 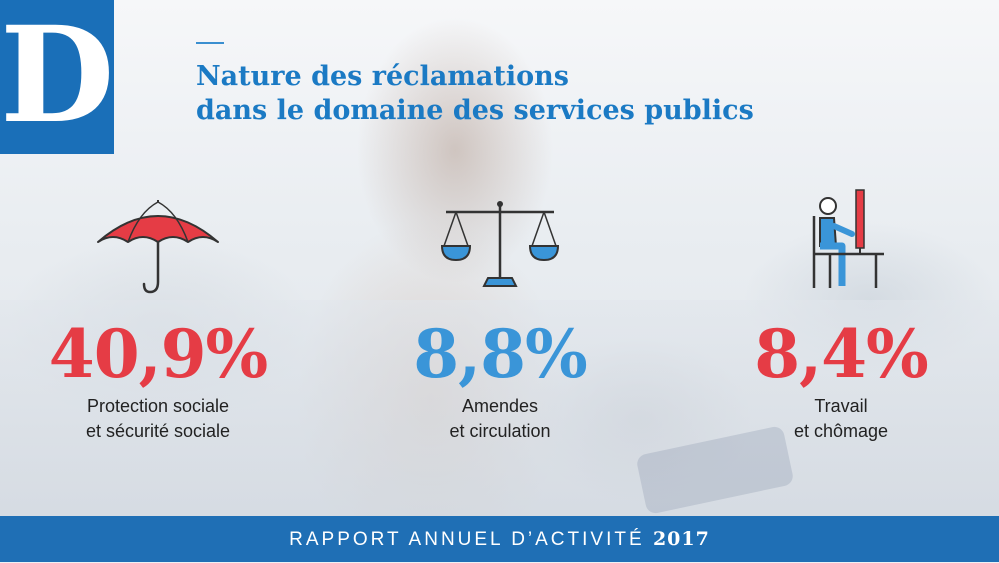 What do you see at coordinates (467, 539) in the screenshot?
I see `footer-text: RAPPORT ANNUEL D’ACTIVITÉ` at bounding box center [467, 539].